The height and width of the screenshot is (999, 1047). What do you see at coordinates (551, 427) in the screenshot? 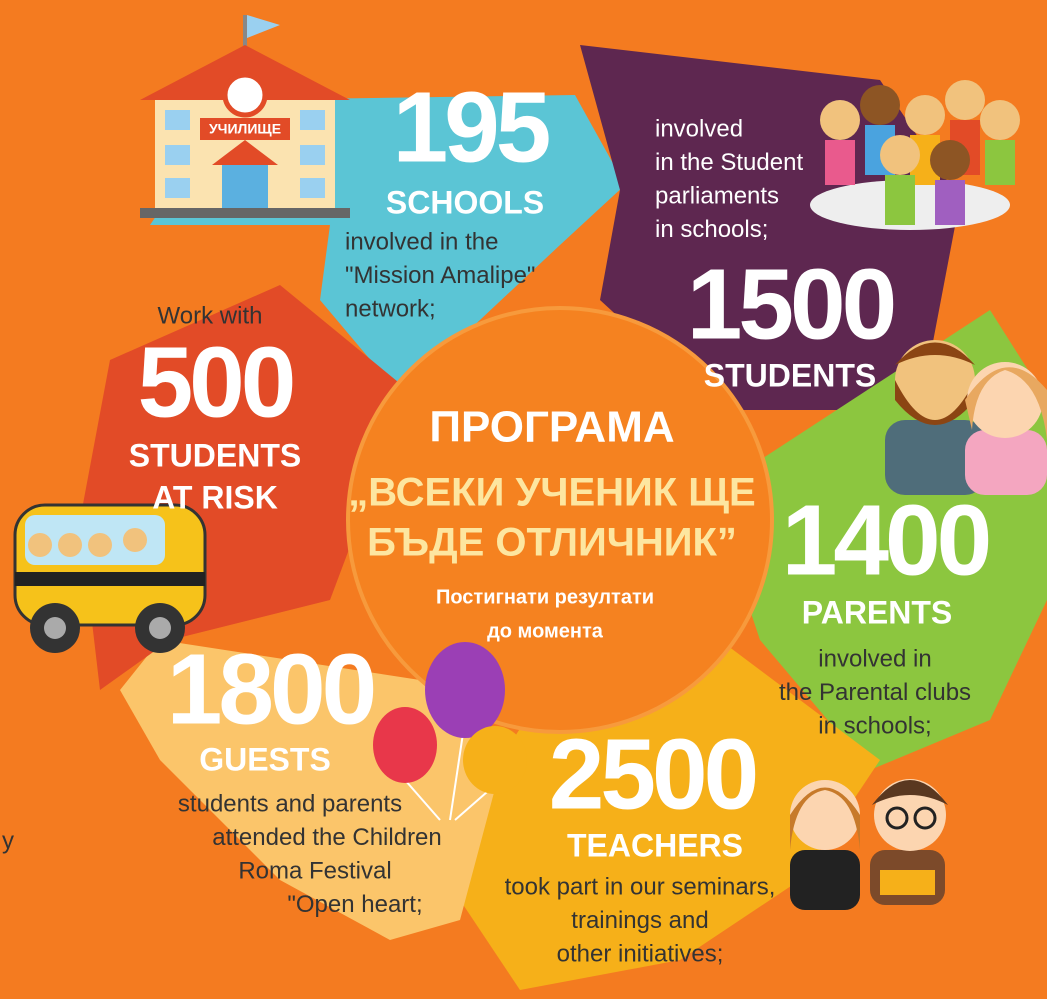
I see `center-title: ПРОГРАМА` at bounding box center [551, 427].